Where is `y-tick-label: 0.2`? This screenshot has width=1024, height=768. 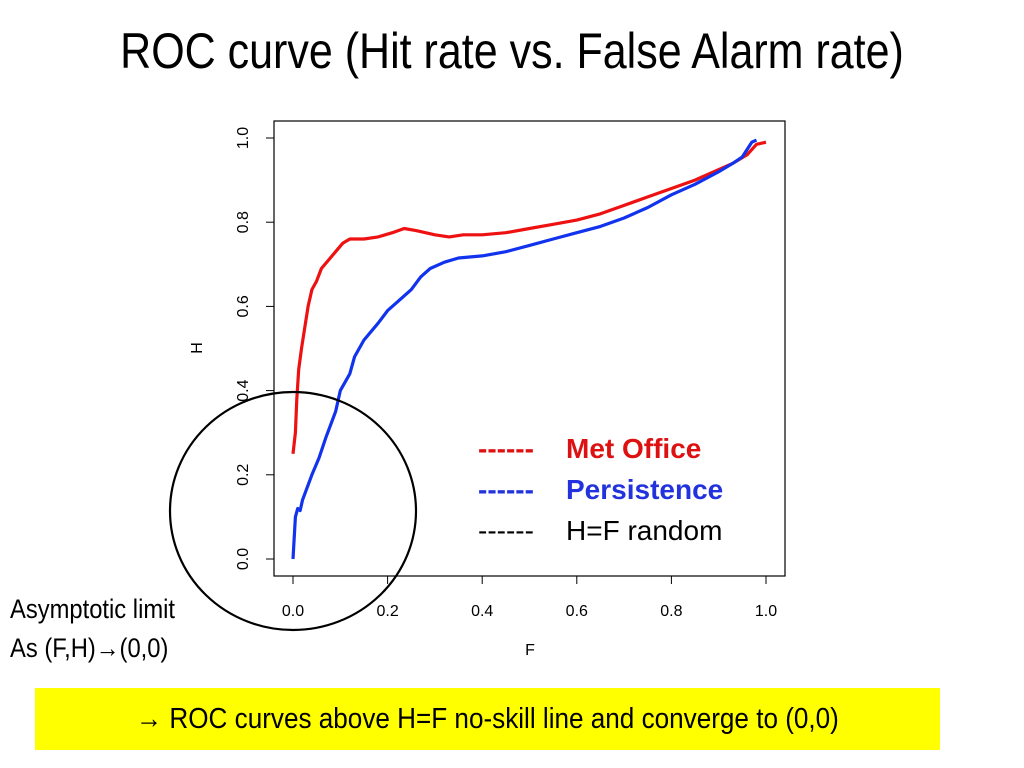 y-tick-label: 0.2 is located at coordinates (243, 475).